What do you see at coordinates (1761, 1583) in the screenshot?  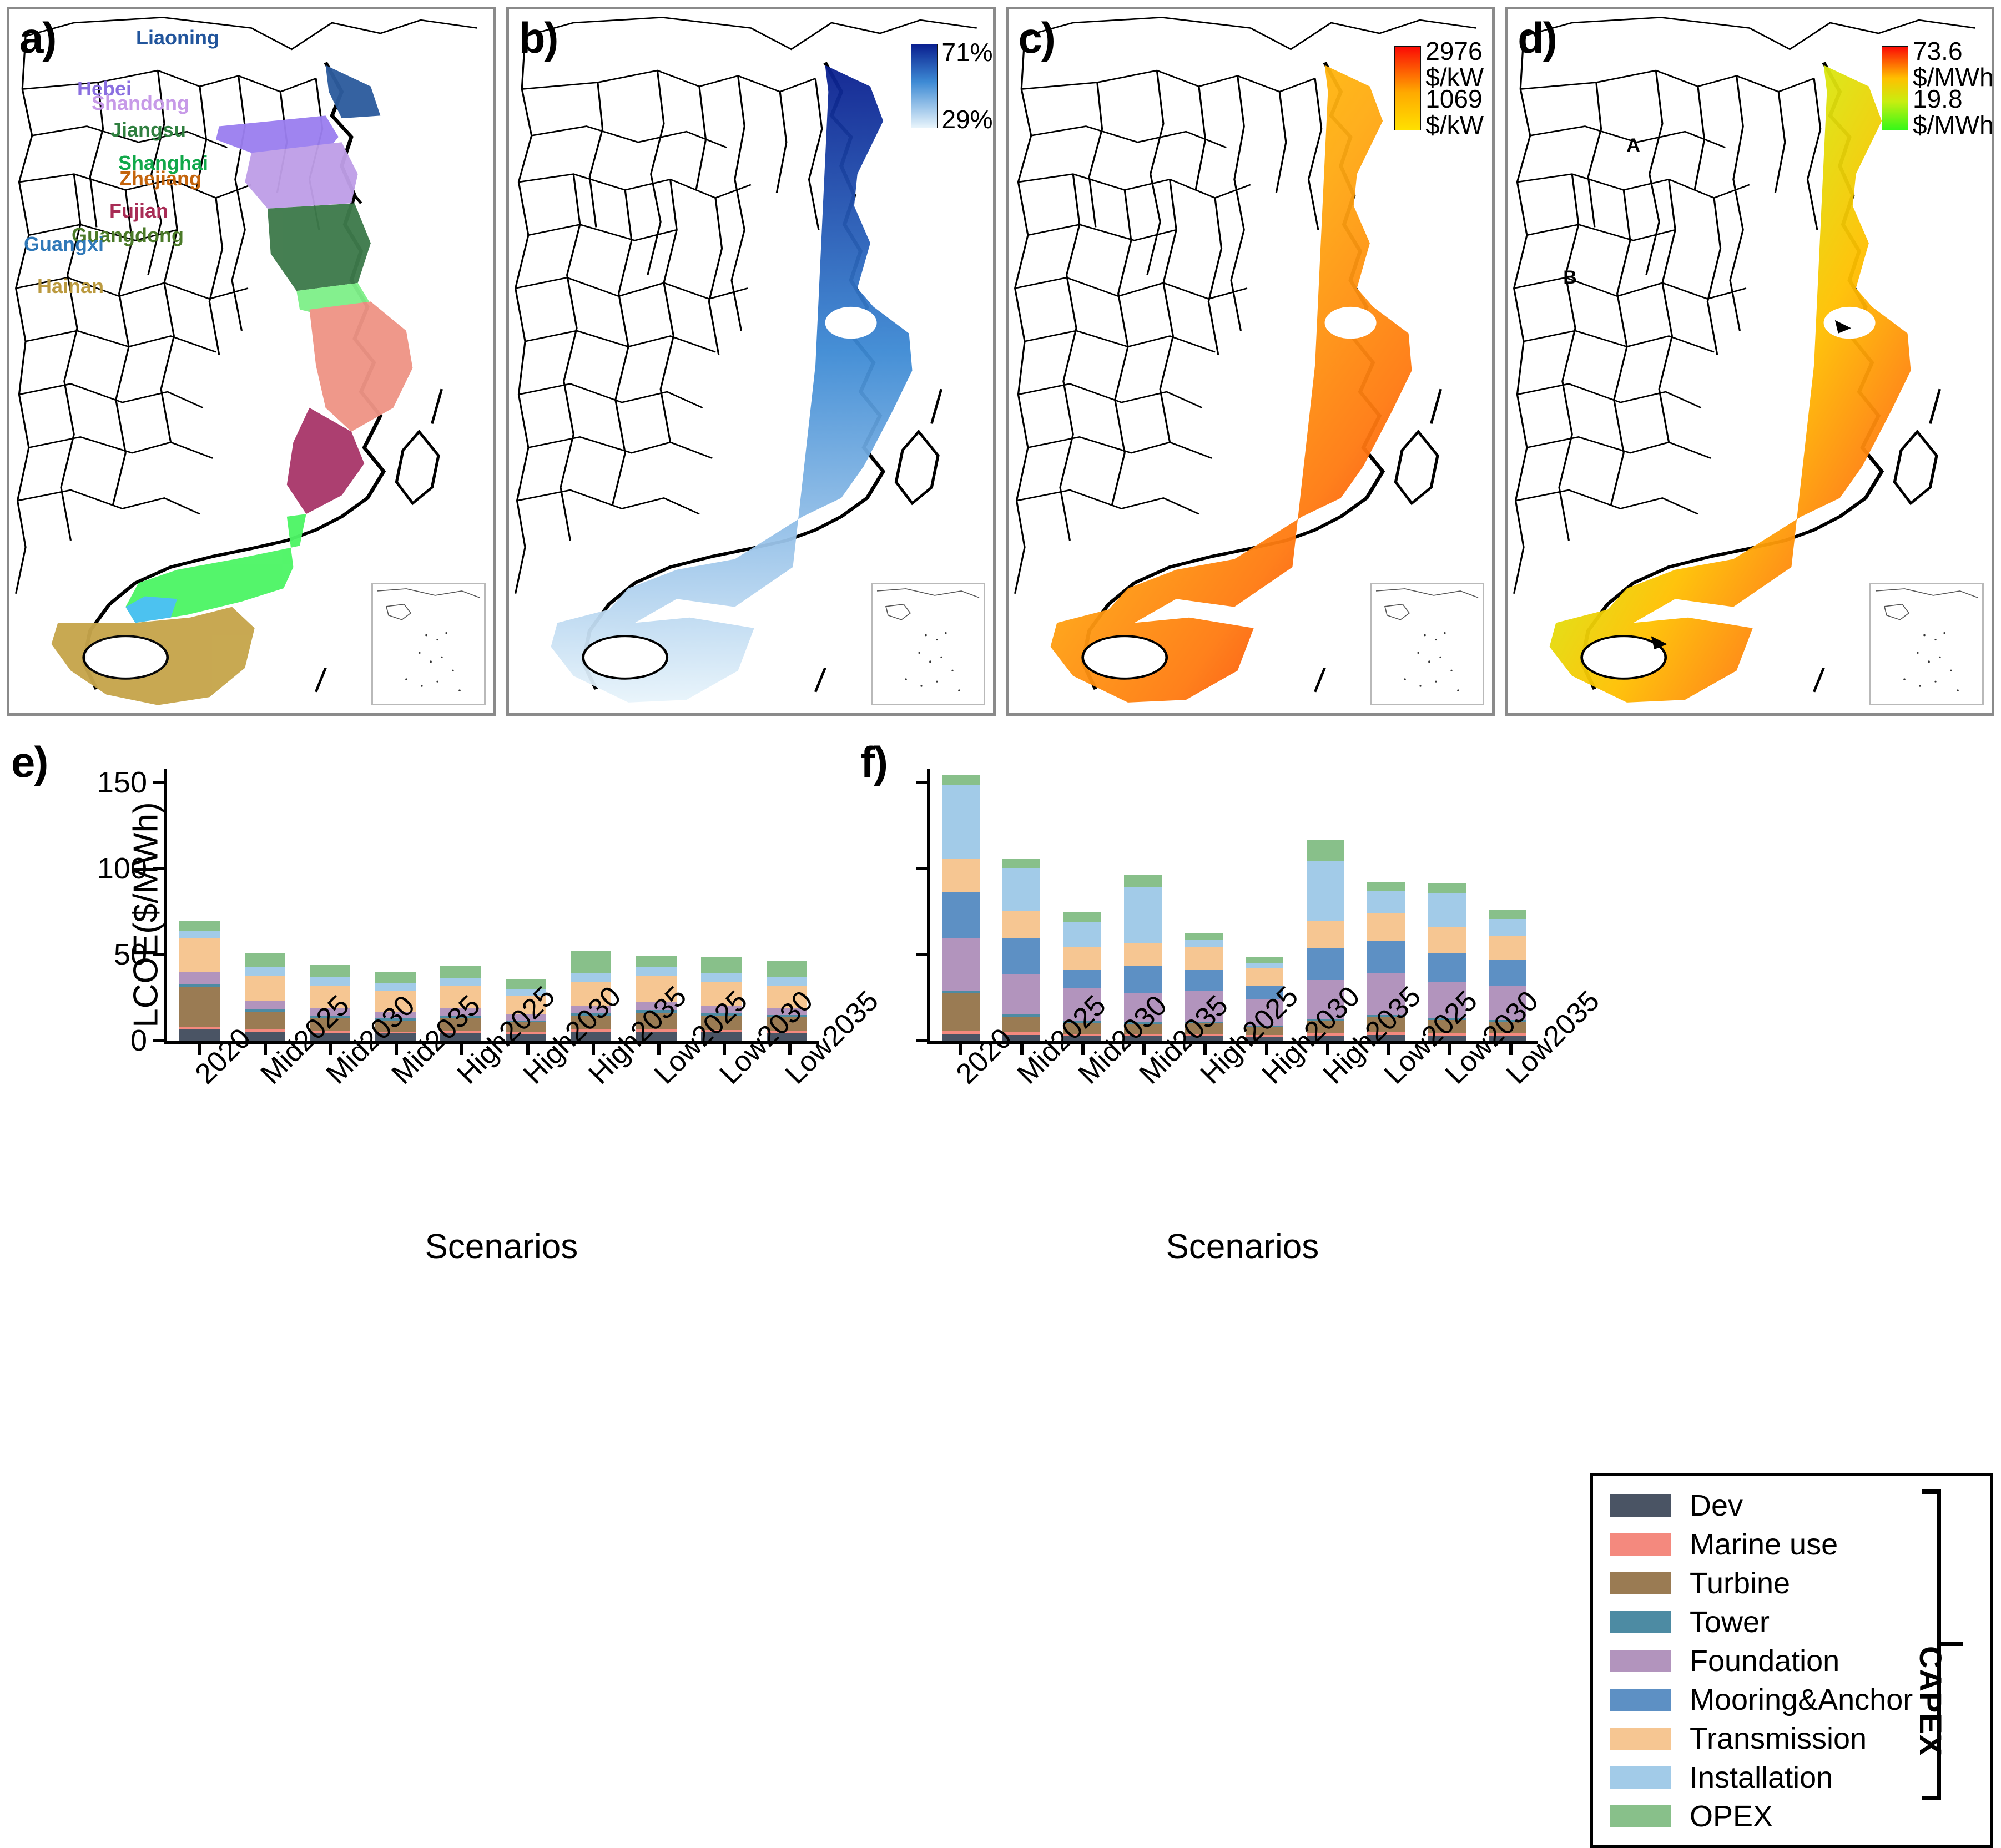 I see `legend-item-turbine: Turbine` at bounding box center [1761, 1583].